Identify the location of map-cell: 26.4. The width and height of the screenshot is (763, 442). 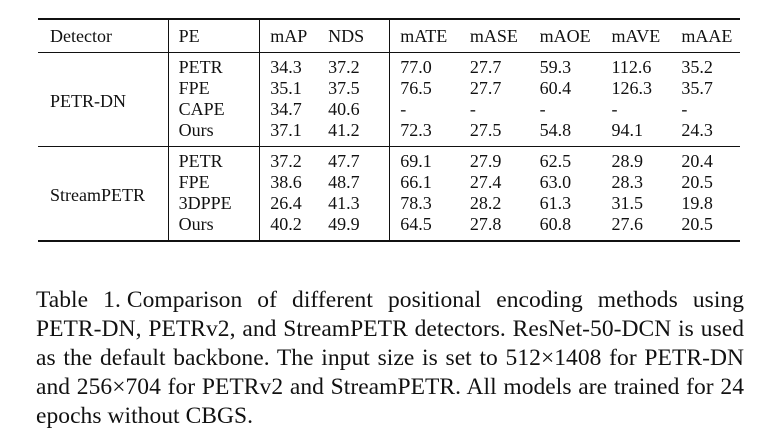
(286, 203).